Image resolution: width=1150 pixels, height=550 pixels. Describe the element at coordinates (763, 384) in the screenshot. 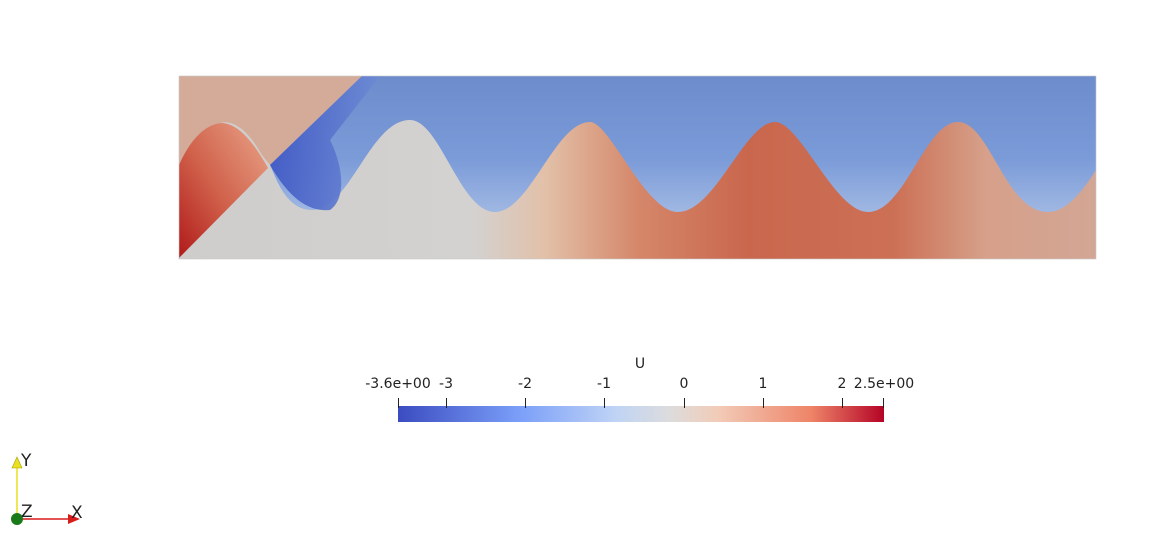

I see `tick-label: 1` at that location.